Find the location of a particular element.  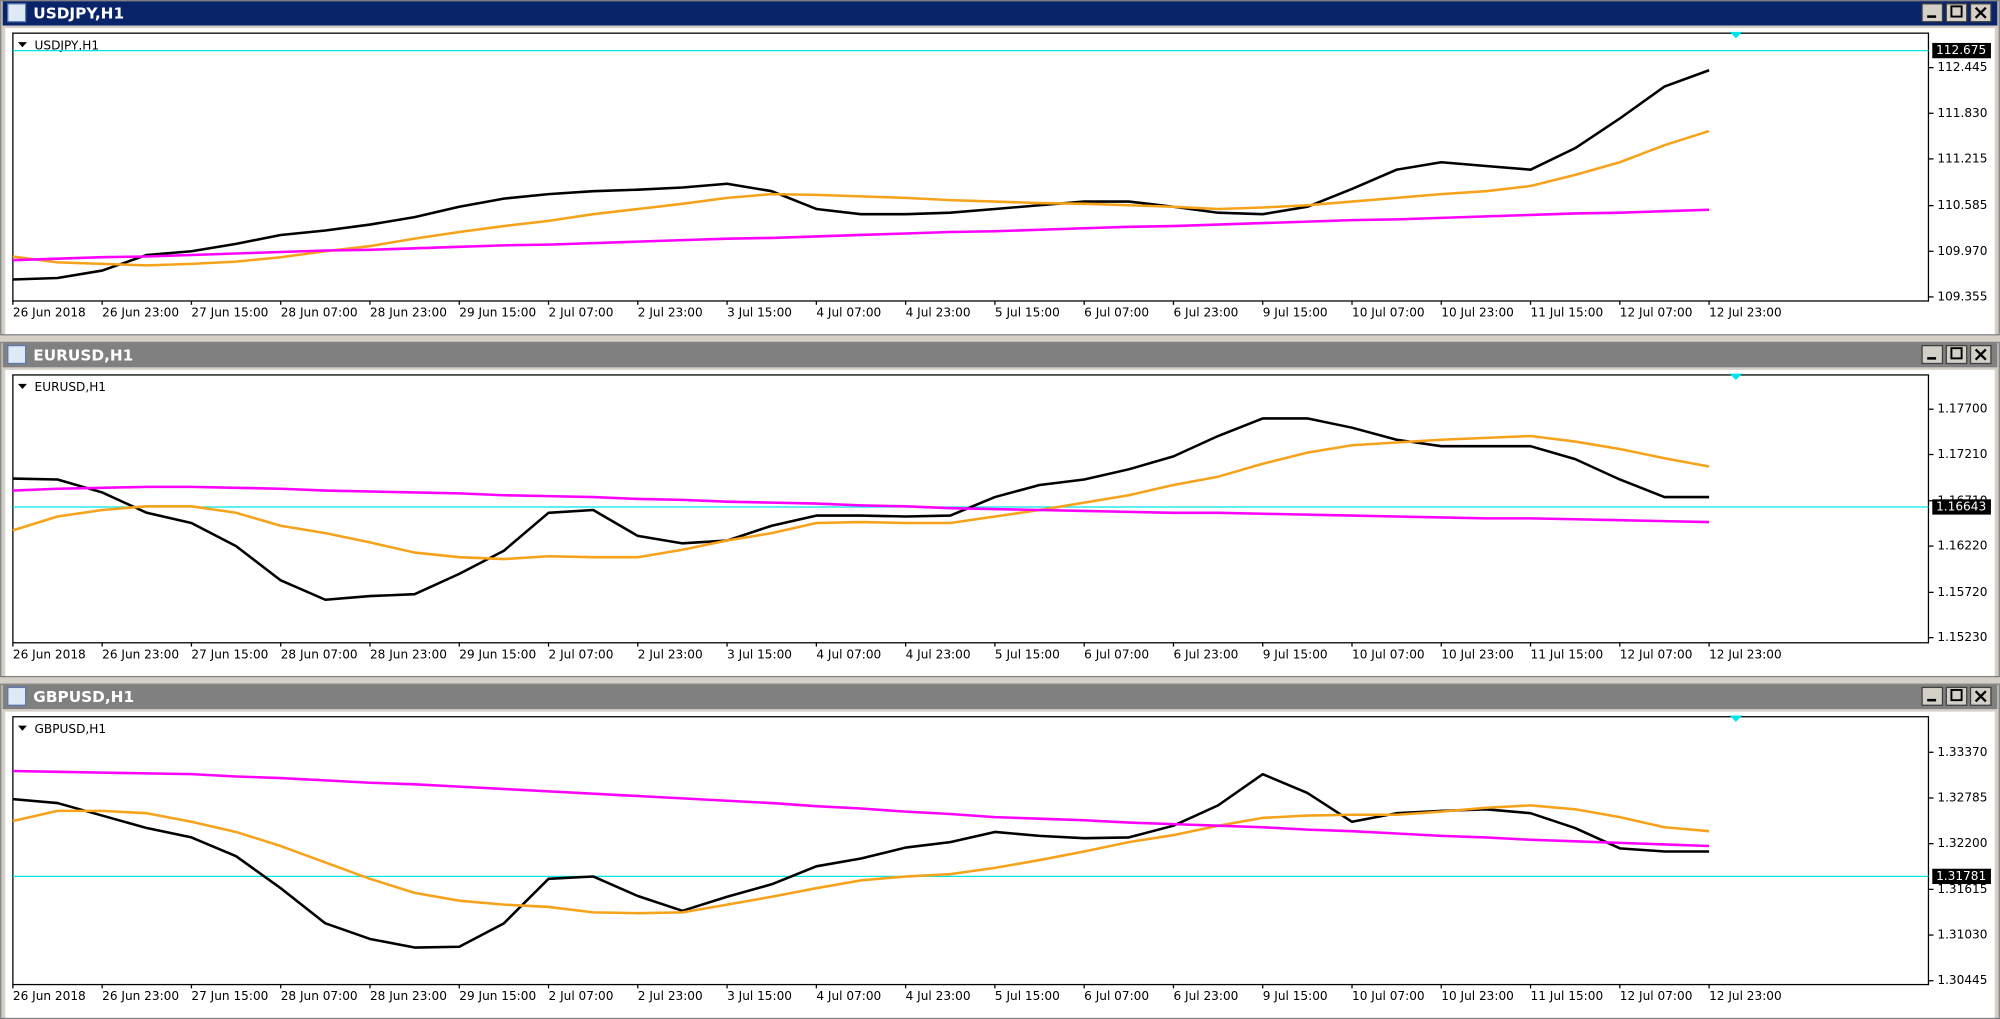

y-tick-label: 111.215 is located at coordinates (1962, 158).